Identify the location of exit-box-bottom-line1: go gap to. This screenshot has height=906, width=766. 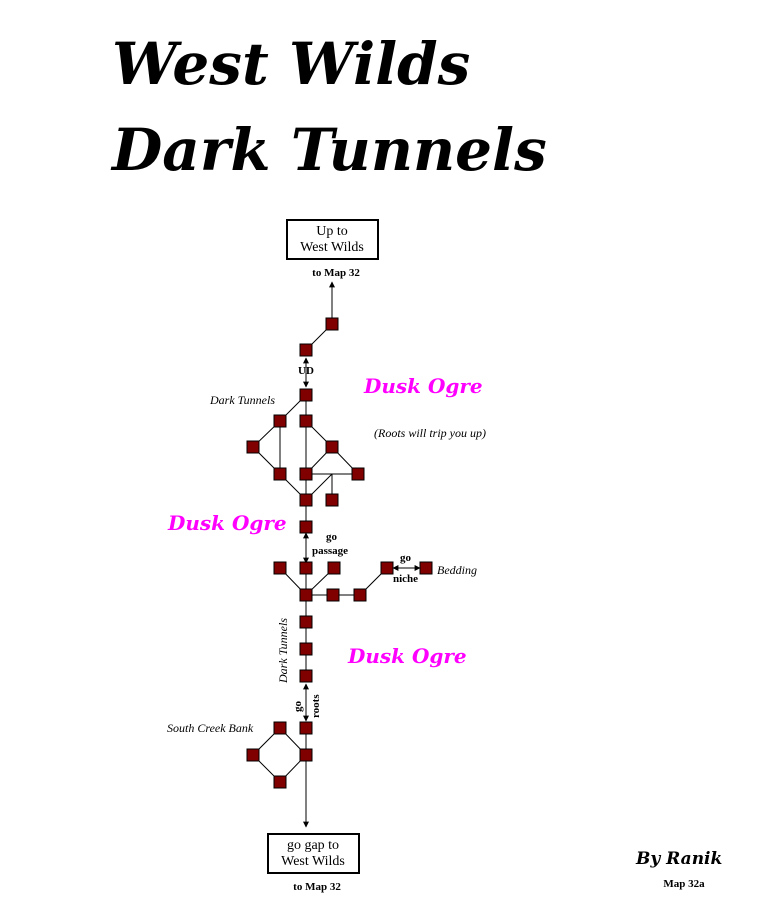
(313, 845).